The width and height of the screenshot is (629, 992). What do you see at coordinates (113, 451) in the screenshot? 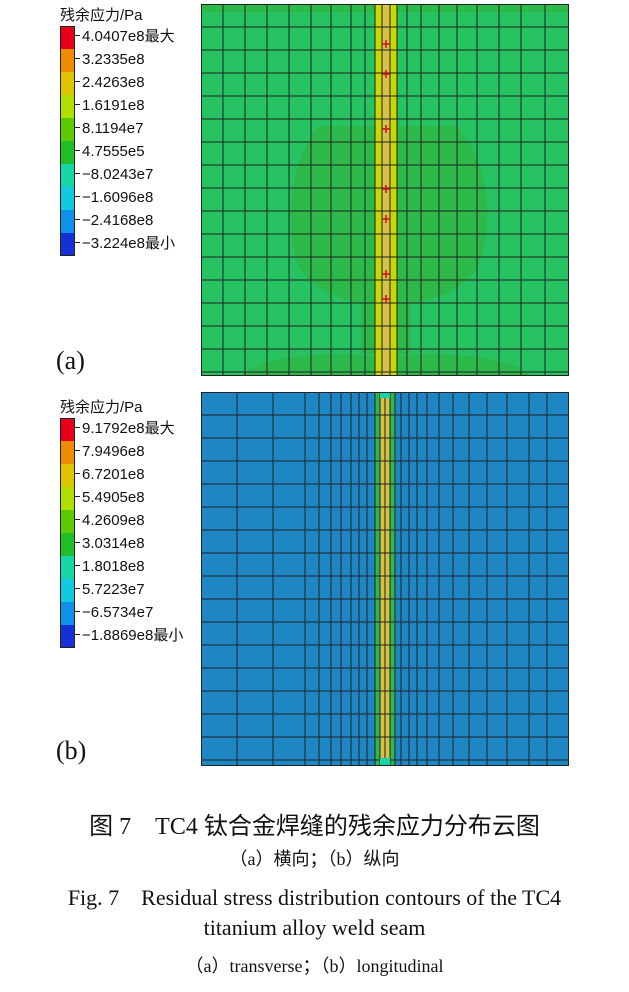
I see `legend-label: 7.9496e8` at bounding box center [113, 451].